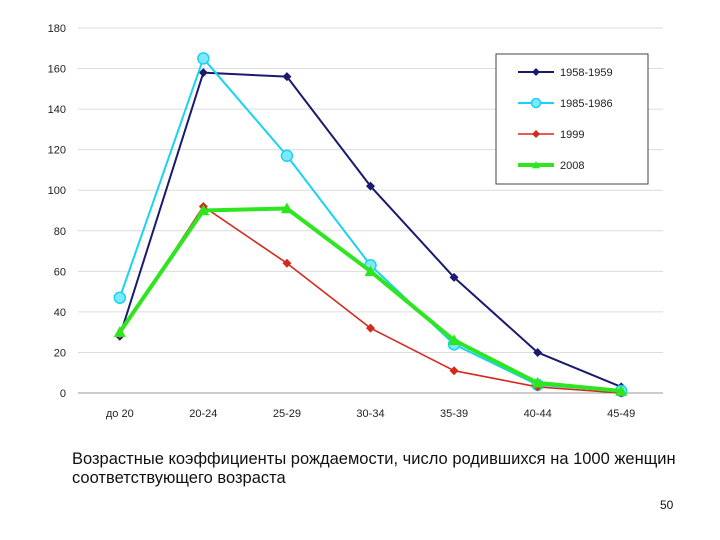 The image size is (720, 540). I want to click on y-tick-label: 80, so click(60, 232).